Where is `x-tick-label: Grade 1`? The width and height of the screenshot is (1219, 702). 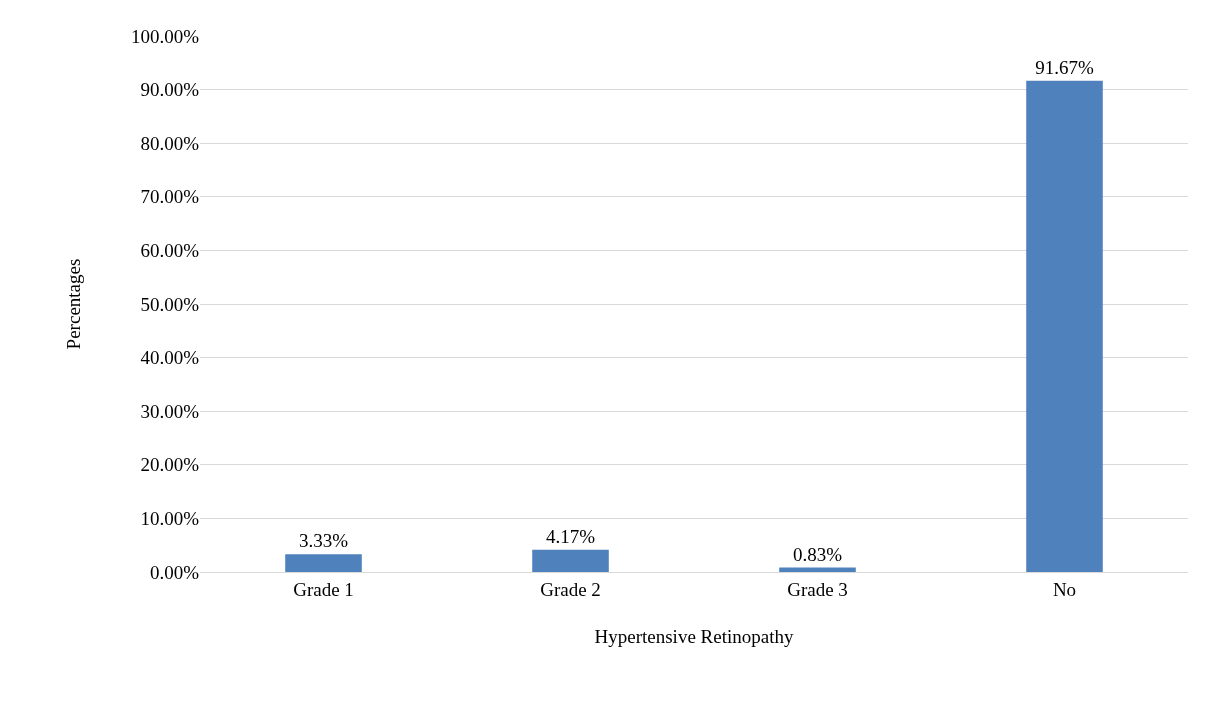 x-tick-label: Grade 1 is located at coordinates (323, 589).